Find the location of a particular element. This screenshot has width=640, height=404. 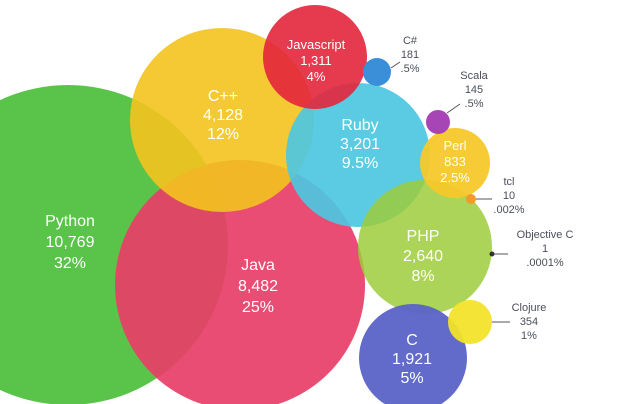

label-clojure-name: Clojure is located at coordinates (529, 308).